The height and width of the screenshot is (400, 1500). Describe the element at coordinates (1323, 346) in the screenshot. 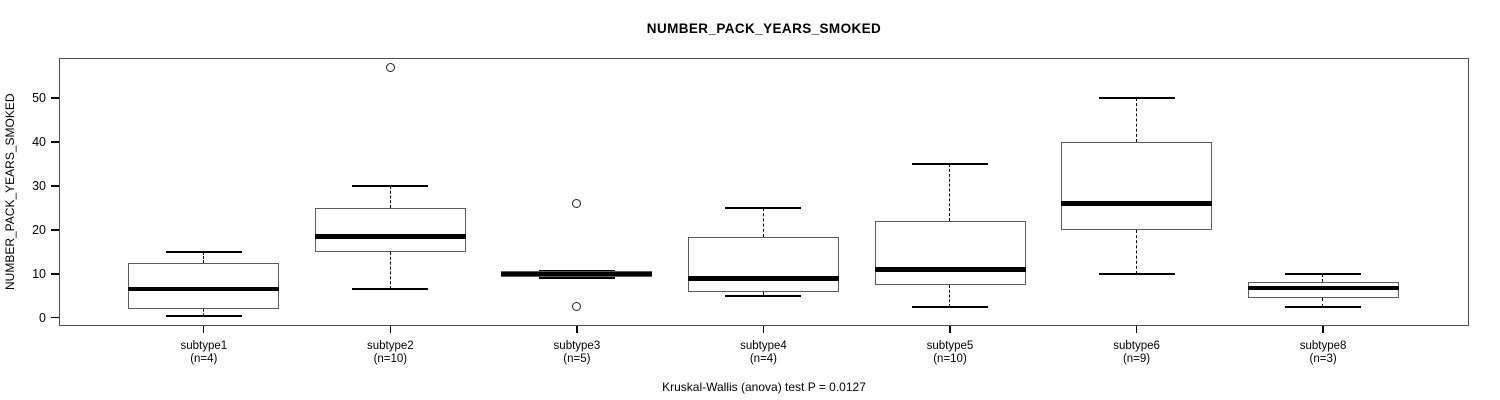

I see `group-name: subtype8` at that location.